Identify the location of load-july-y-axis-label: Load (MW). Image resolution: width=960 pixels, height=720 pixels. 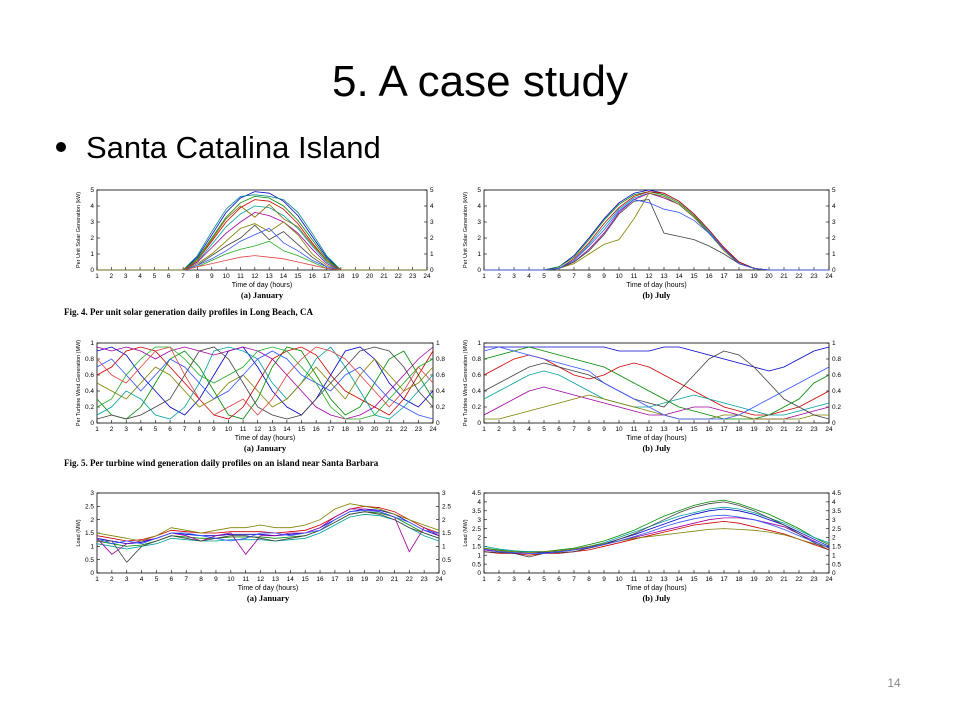
(466, 532).